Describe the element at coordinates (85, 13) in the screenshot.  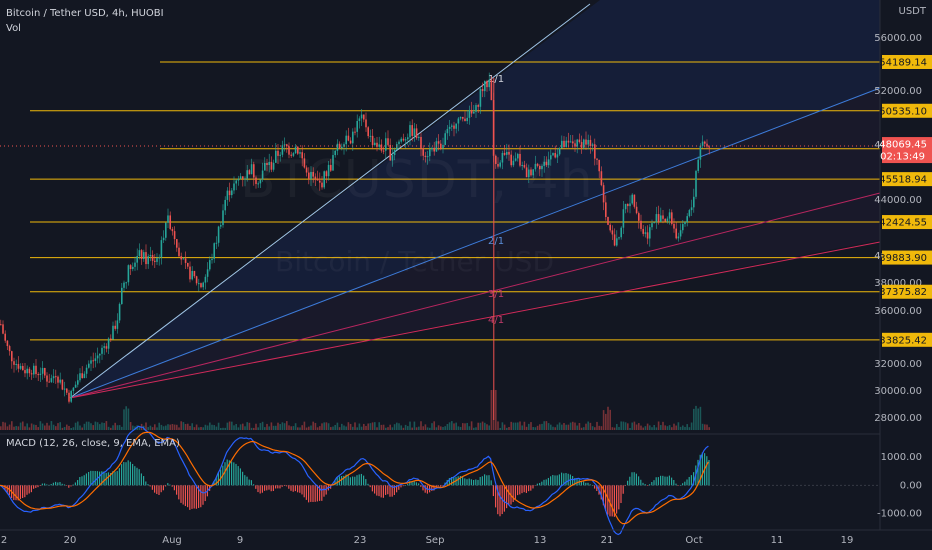
I see `symbol-title: Bitcoin / Tether USD, 4h, HUOBI` at that location.